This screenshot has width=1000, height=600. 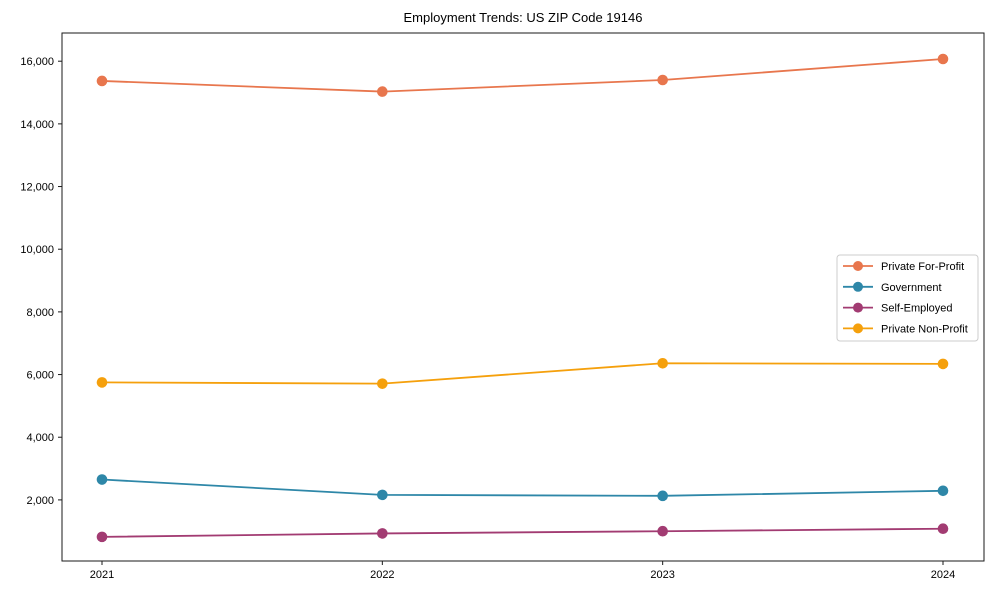 I want to click on legend-box, so click(x=907, y=298).